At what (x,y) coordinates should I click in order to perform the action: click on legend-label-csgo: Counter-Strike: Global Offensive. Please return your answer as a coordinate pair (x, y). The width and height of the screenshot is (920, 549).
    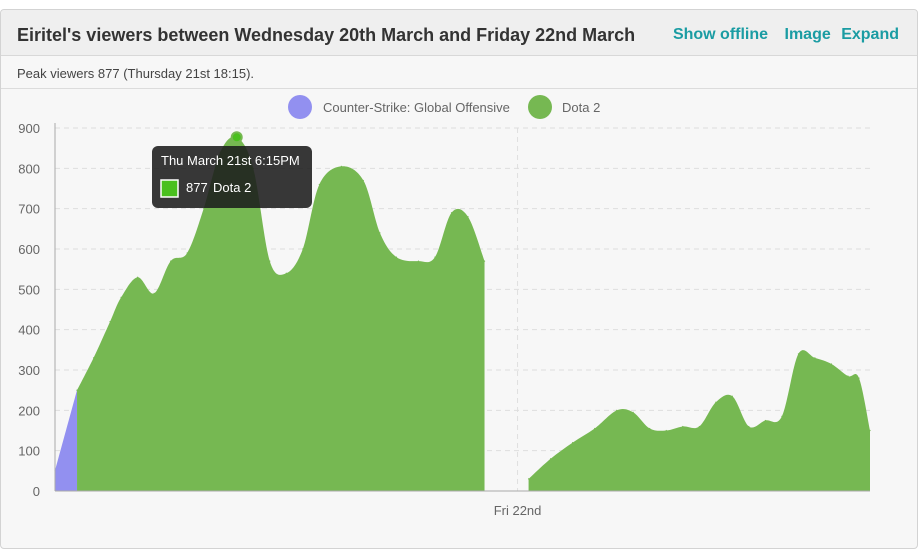
    Looking at the image, I should click on (416, 107).